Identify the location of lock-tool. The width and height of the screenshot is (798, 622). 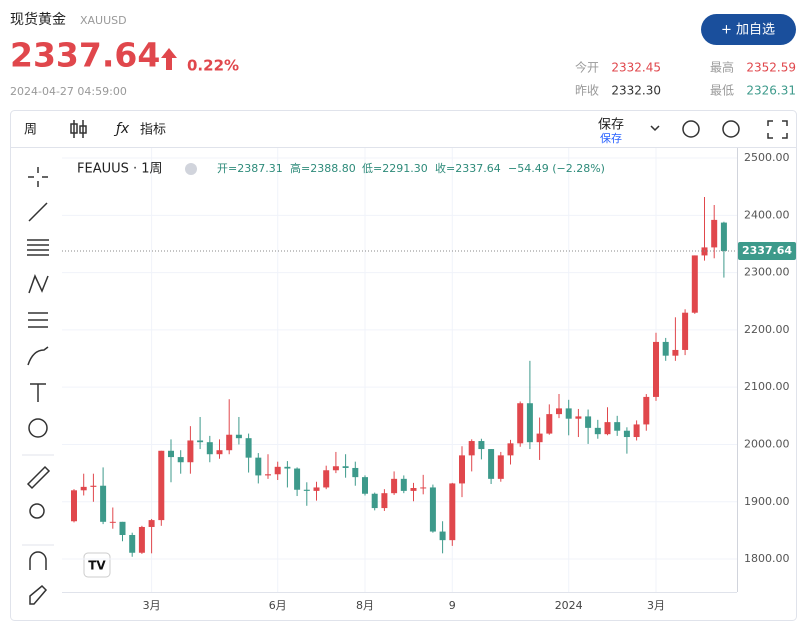
(38, 594).